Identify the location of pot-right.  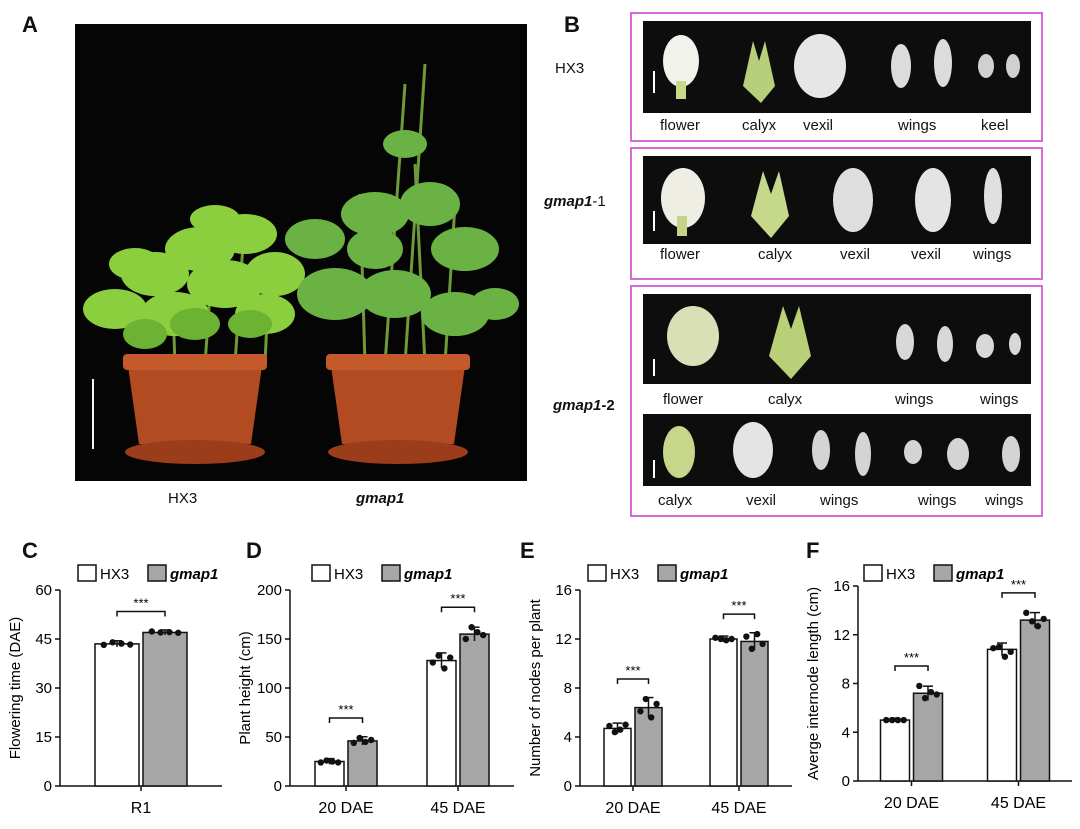
(398, 409).